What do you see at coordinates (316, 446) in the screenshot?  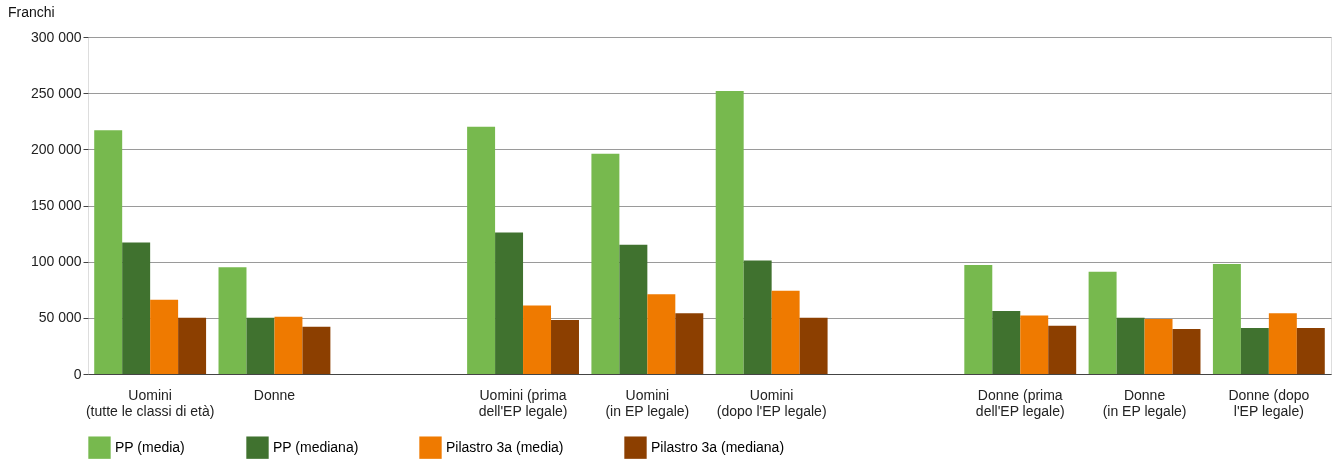 I see `legend-label: PP (mediana)` at bounding box center [316, 446].